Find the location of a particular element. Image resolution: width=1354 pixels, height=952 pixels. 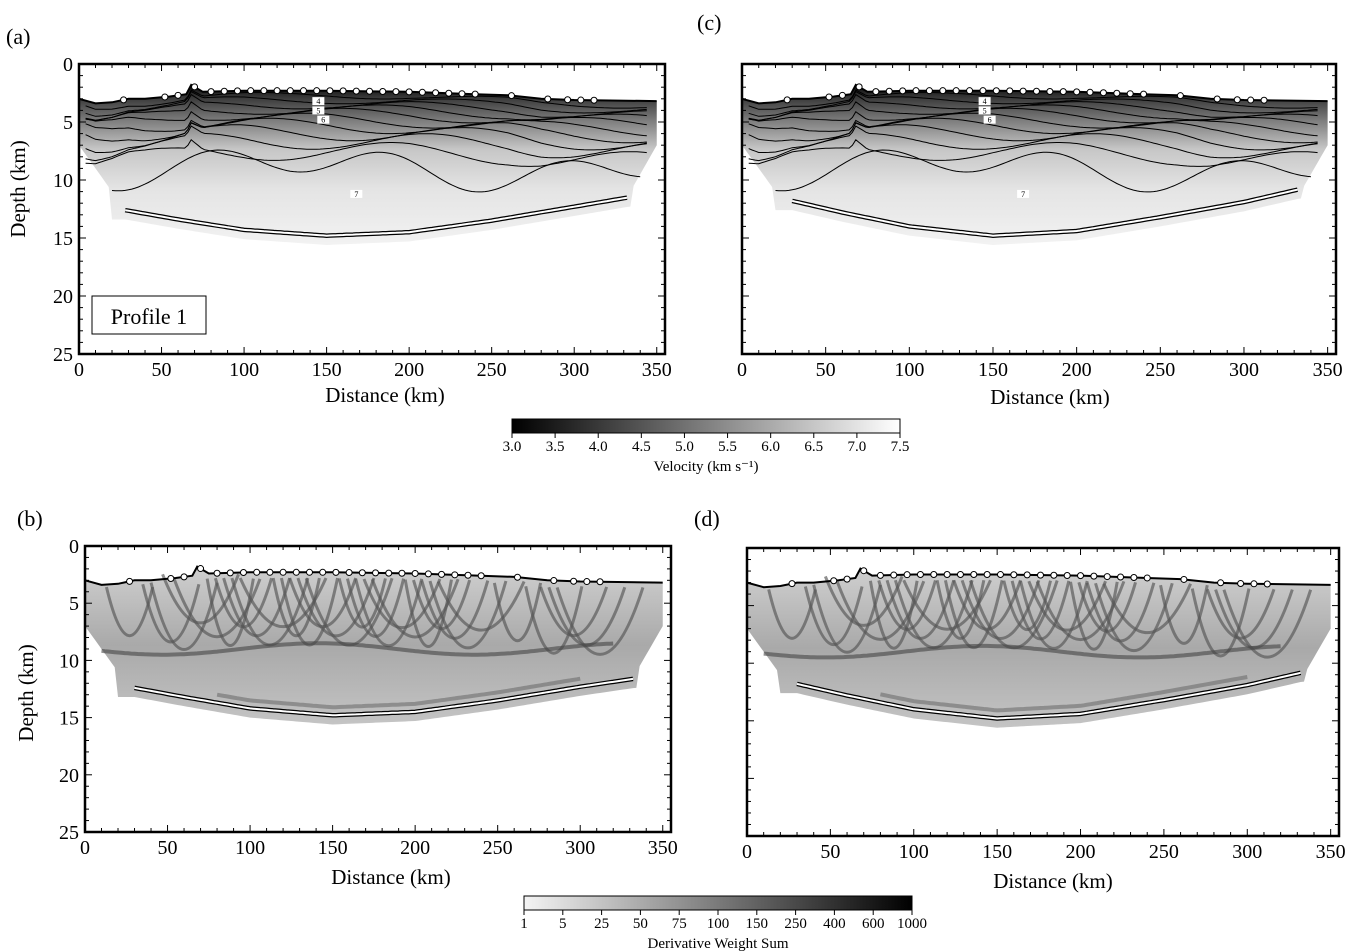

colorbar-tick-label: 7.5 is located at coordinates (900, 447).